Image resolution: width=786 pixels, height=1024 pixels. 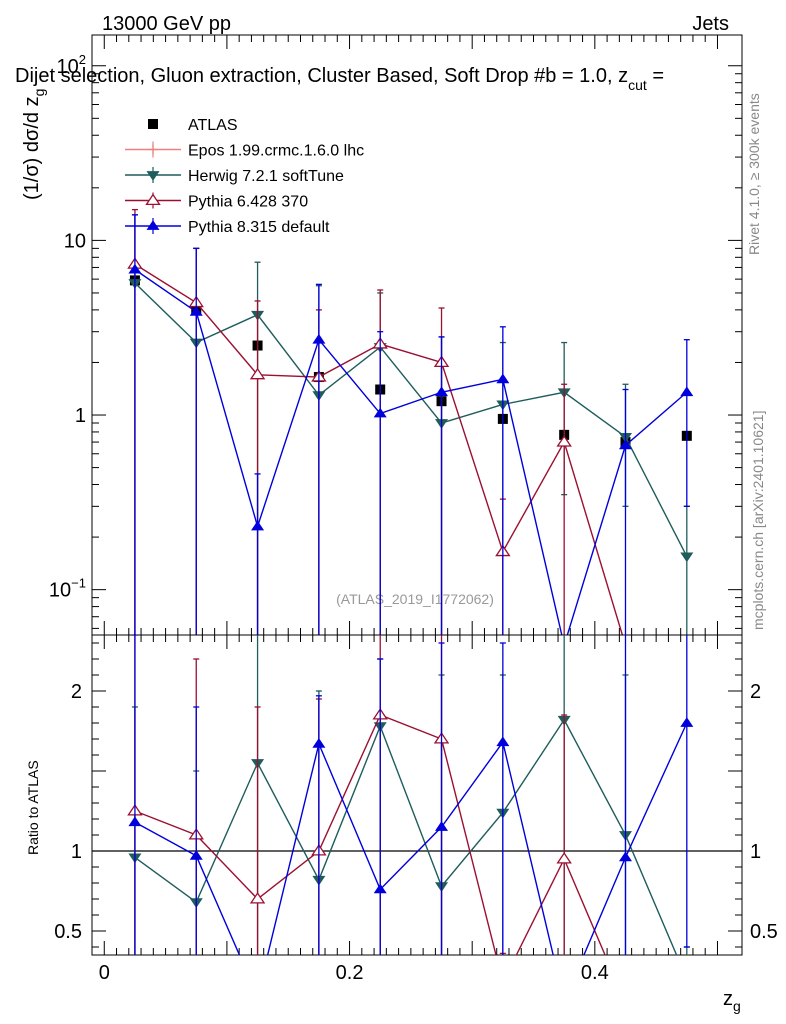 What do you see at coordinates (32, 148) in the screenshot?
I see `main-ylabel-text: (1/σ) dσ/d z` at bounding box center [32, 148].